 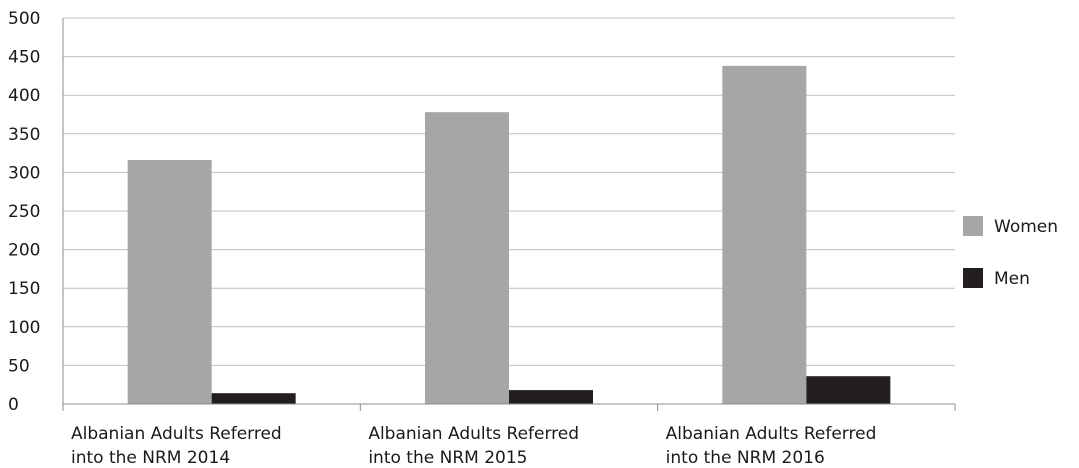 What do you see at coordinates (447, 458) in the screenshot?
I see `x-category-label: into the NRM 2015` at bounding box center [447, 458].